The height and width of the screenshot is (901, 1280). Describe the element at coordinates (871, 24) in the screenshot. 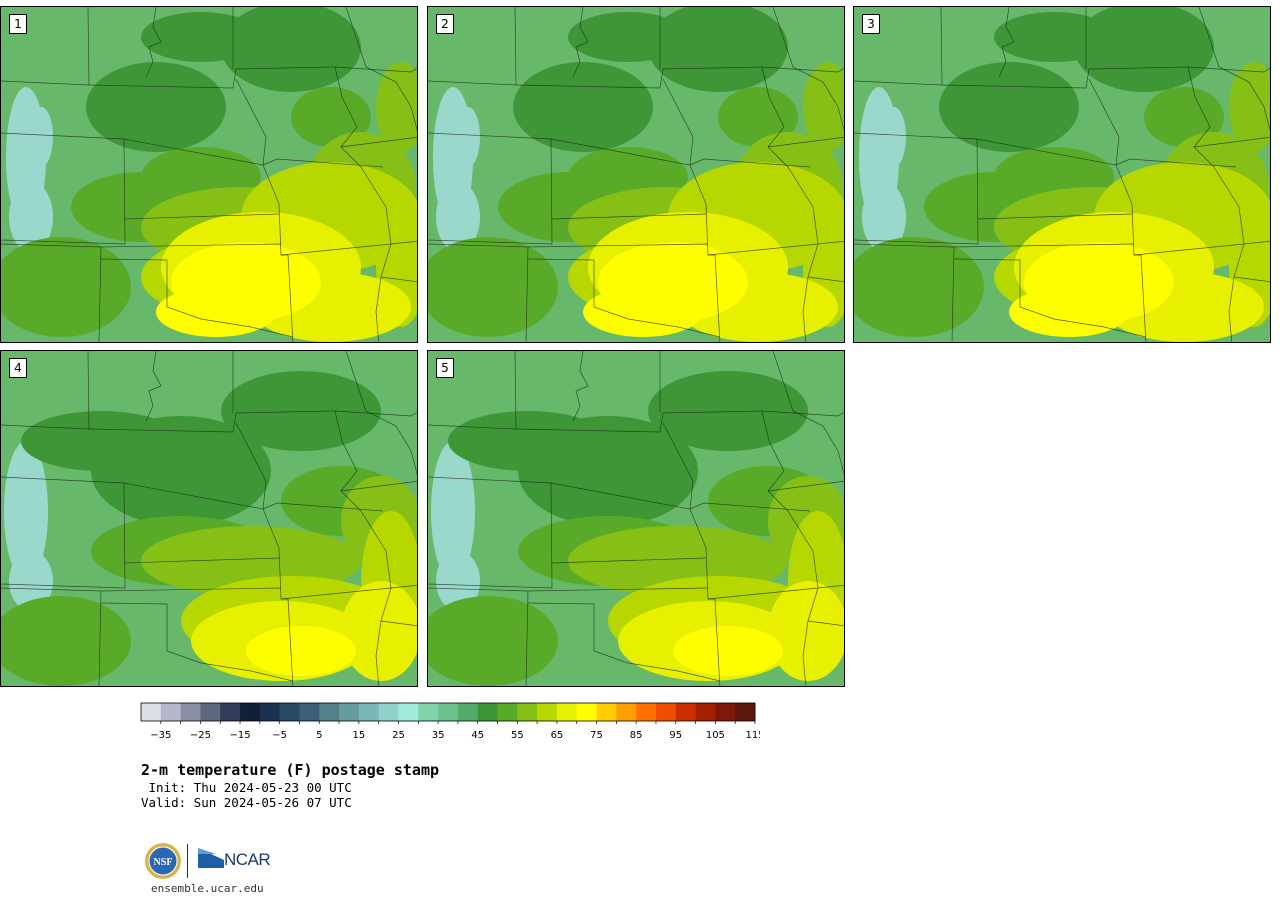

I see `panel-number-label: 3` at that location.